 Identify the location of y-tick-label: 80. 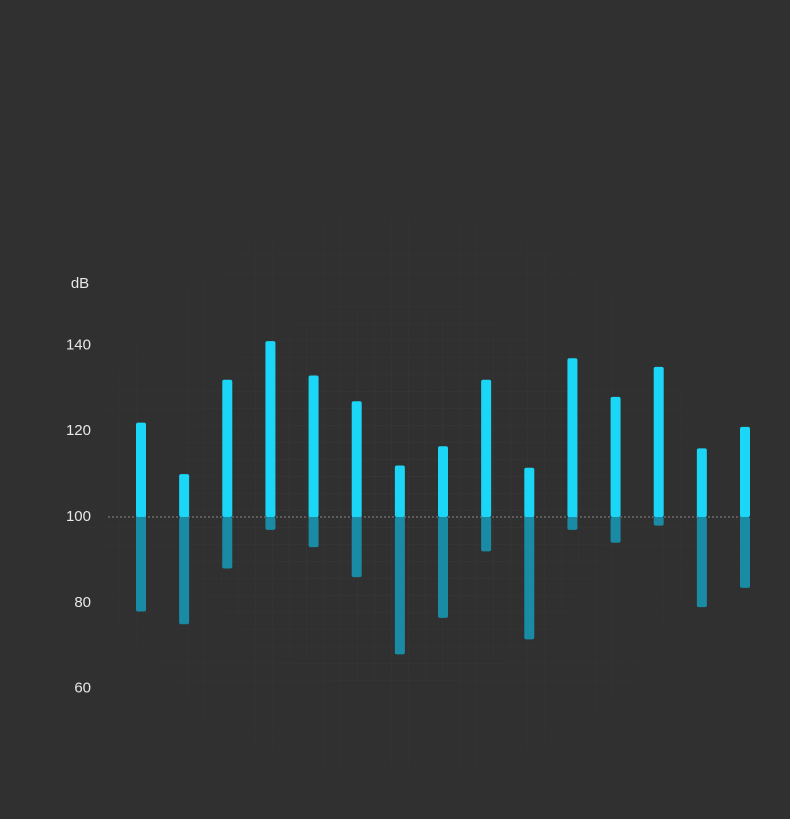
(82, 602).